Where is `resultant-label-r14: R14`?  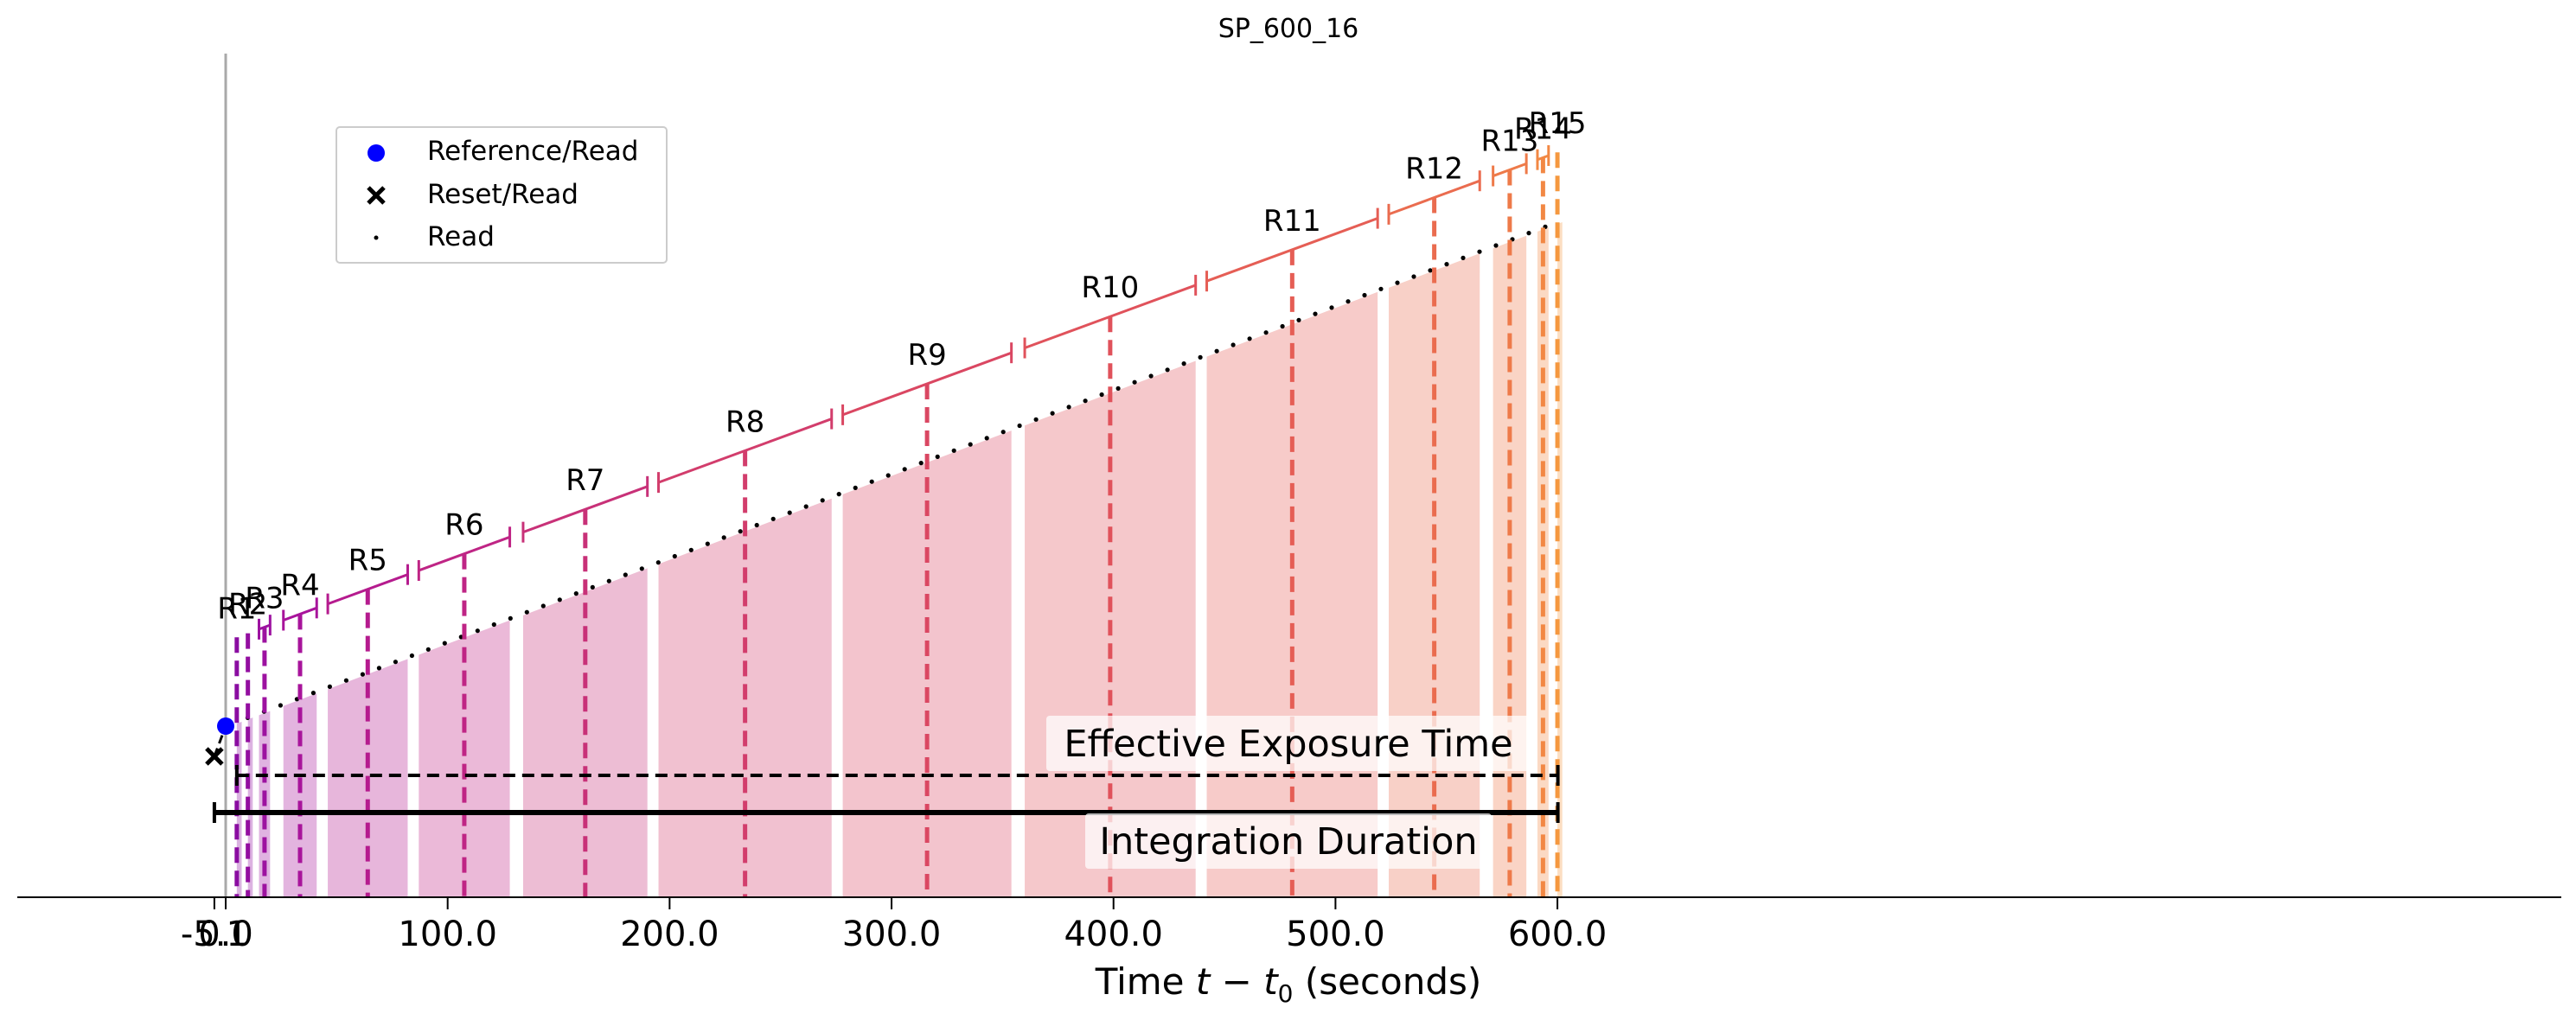 resultant-label-r14: R14 is located at coordinates (1543, 129).